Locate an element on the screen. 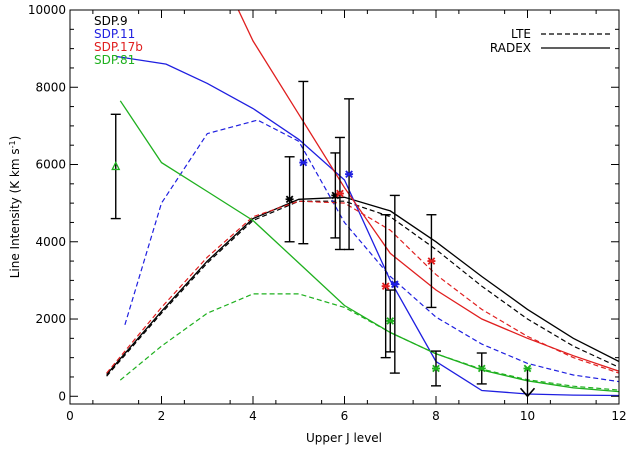  x-tick-label: 4 is located at coordinates (253, 416).